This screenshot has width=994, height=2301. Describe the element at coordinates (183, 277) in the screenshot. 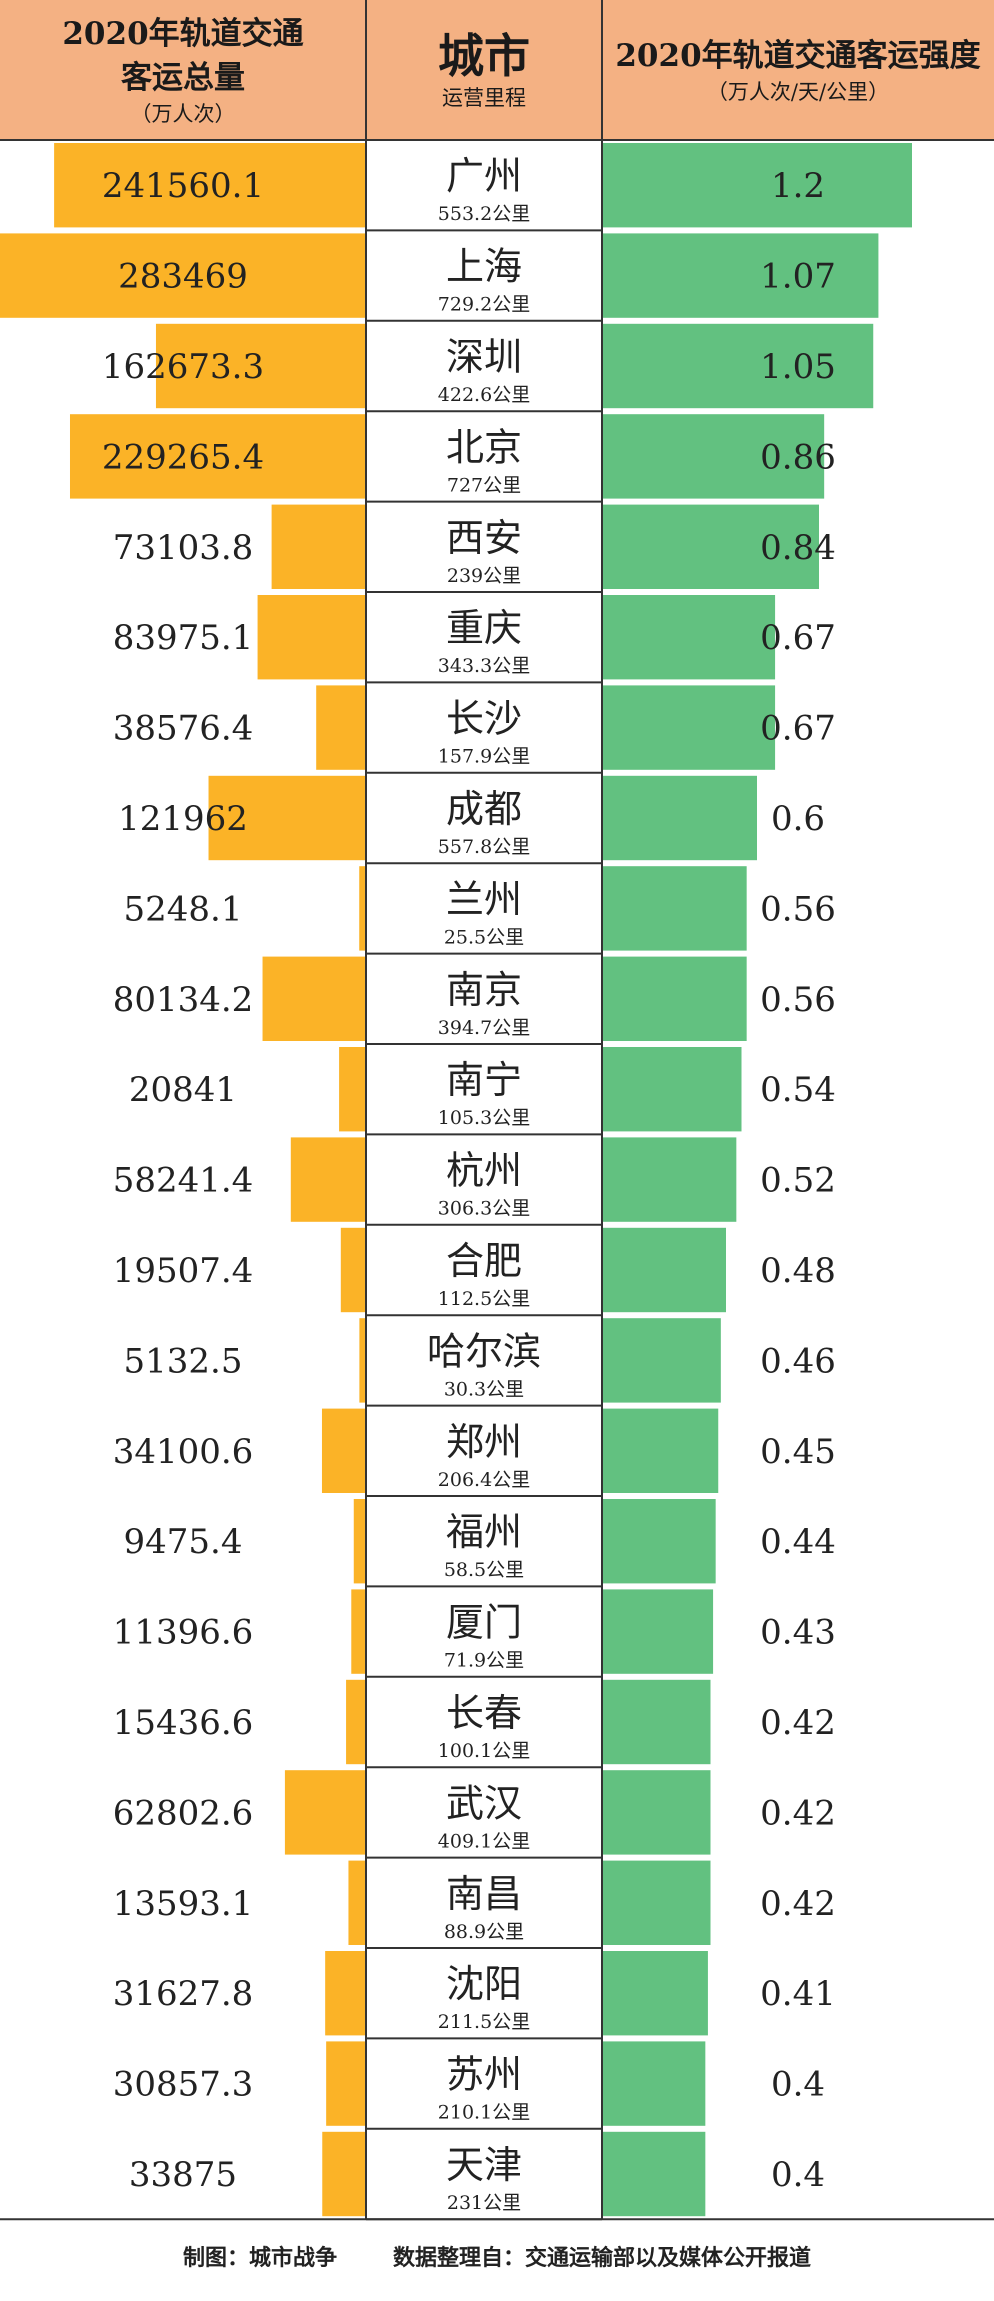

I see `volume-label: 283469` at that location.